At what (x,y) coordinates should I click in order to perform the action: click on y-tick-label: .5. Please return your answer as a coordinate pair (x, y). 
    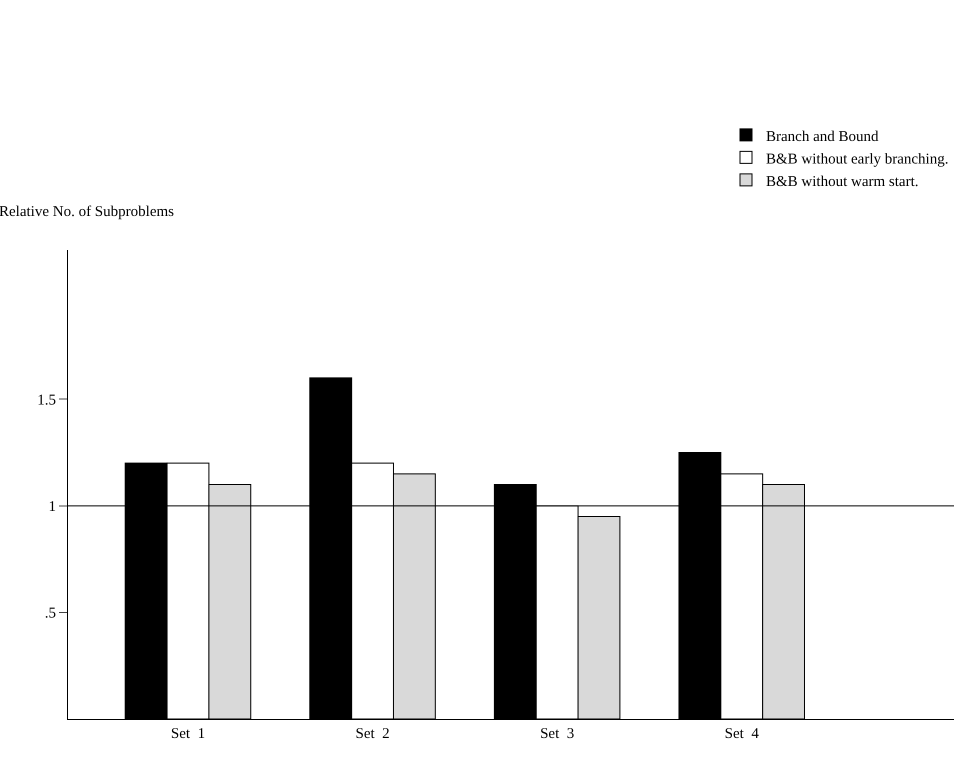
    Looking at the image, I should click on (50, 614).